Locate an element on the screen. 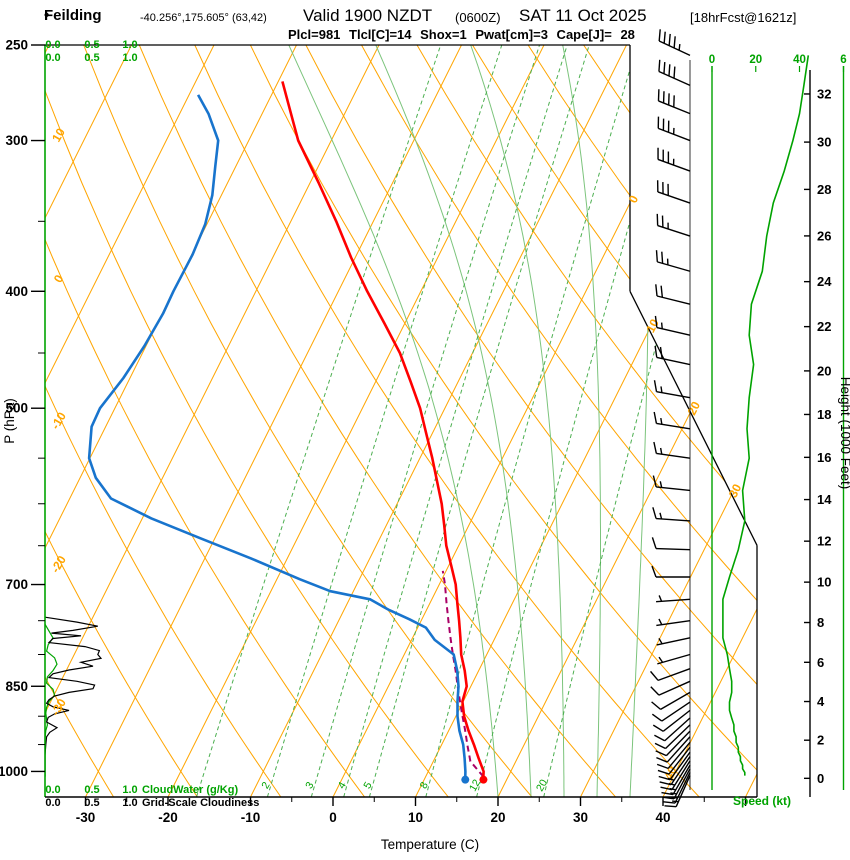 This screenshot has height=860, width=850. surface-temperature-dot is located at coordinates (483, 779).